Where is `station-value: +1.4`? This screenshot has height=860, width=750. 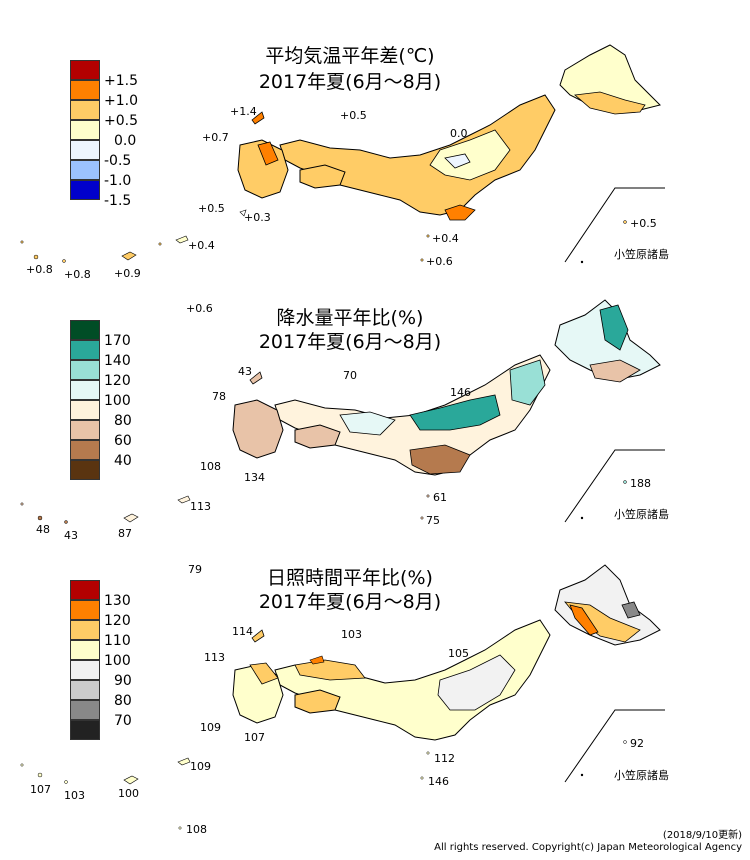
station-value: +1.4 is located at coordinates (243, 111).